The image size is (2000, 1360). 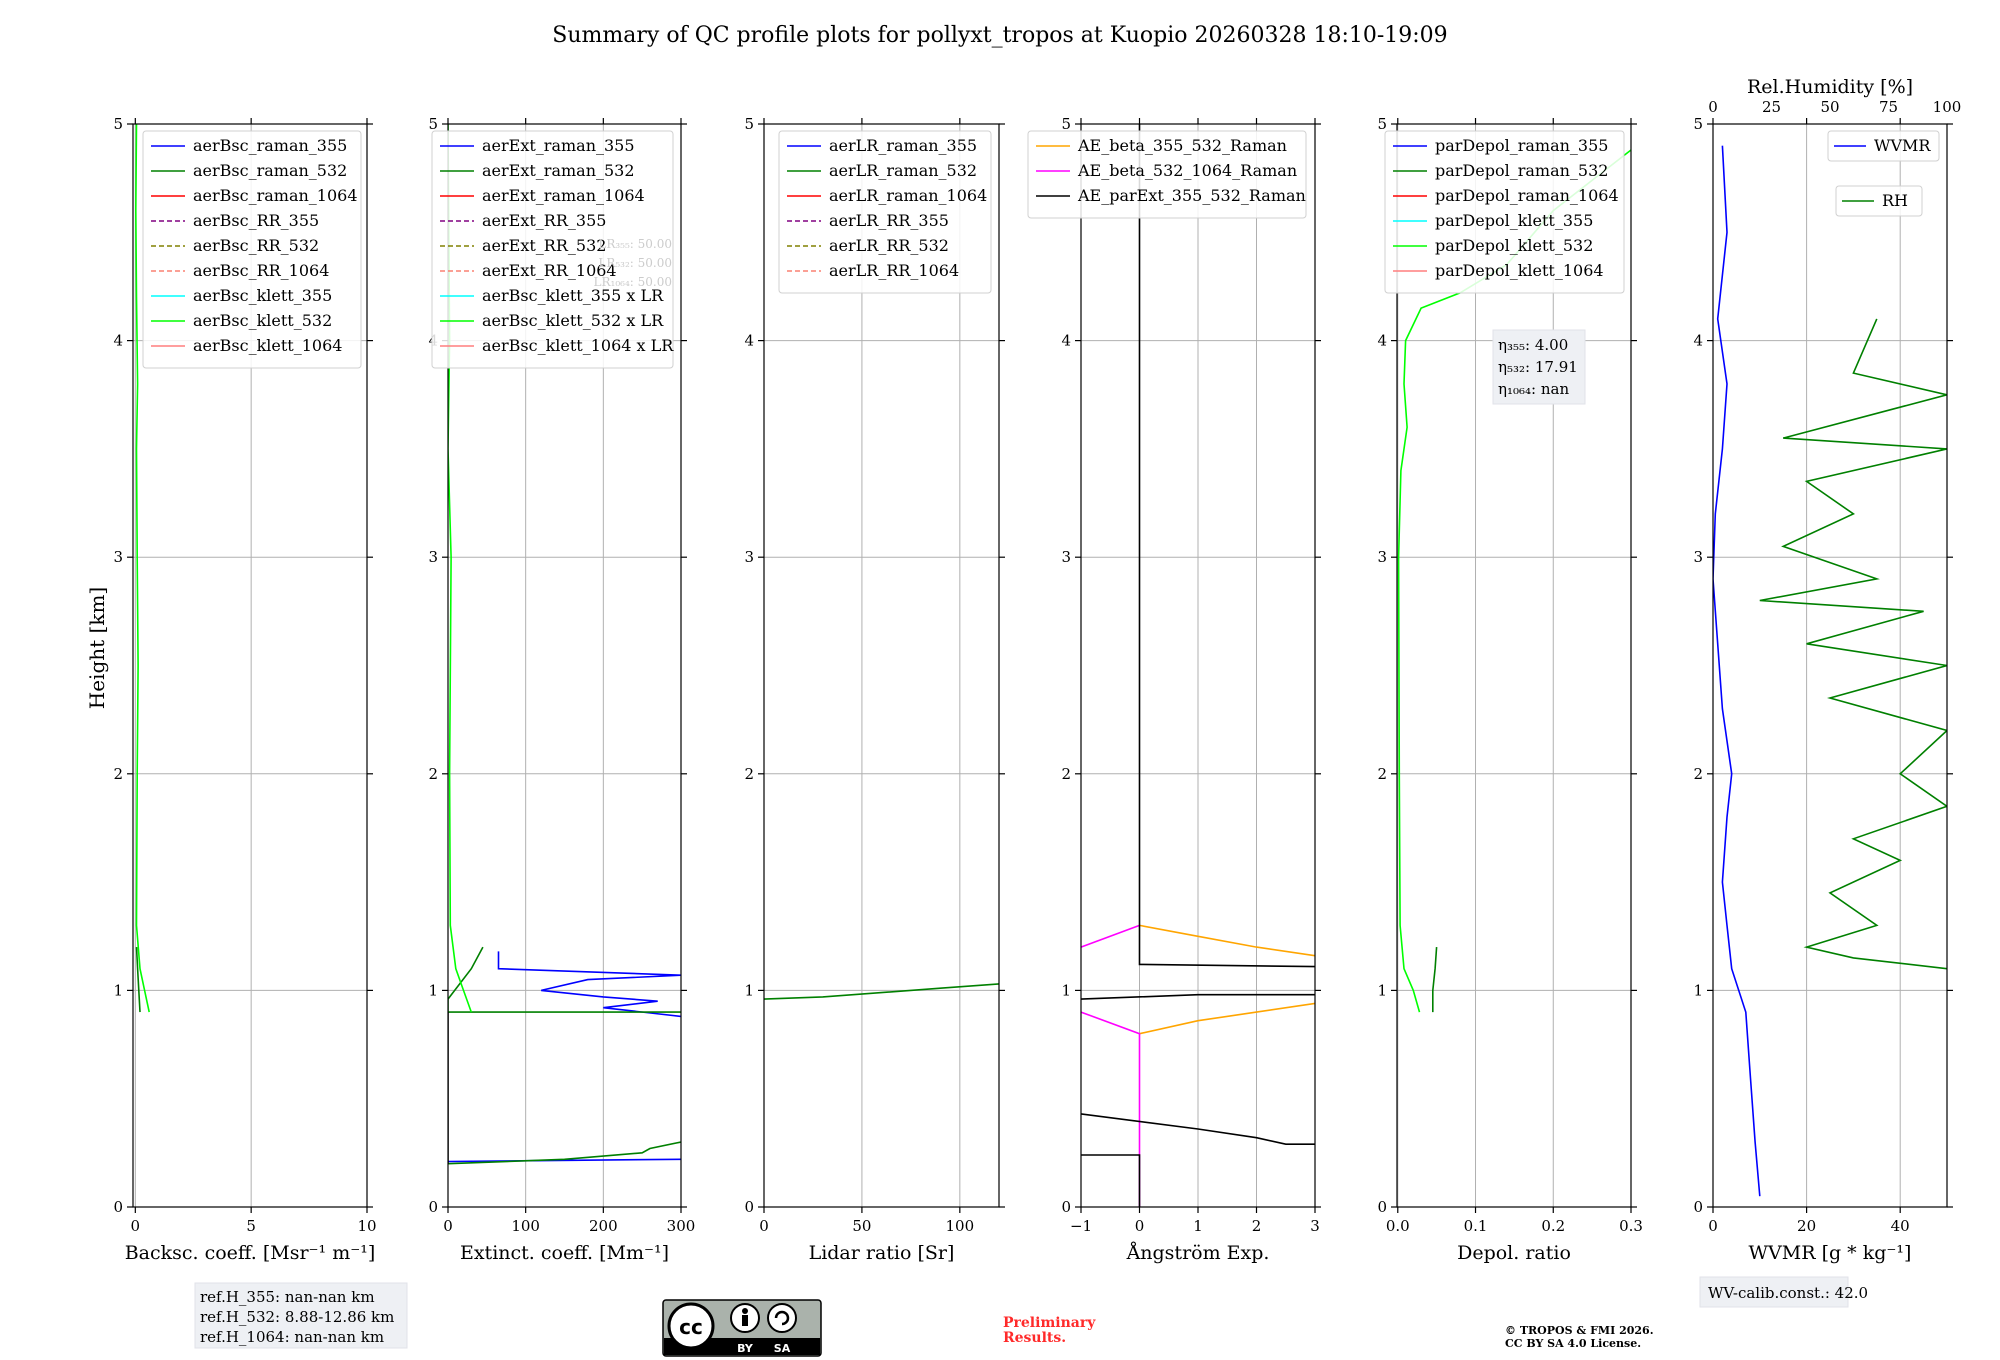 What do you see at coordinates (578, 345) in the screenshot?
I see `legend-label: aerBsc_klett_1064 x LR` at bounding box center [578, 345].